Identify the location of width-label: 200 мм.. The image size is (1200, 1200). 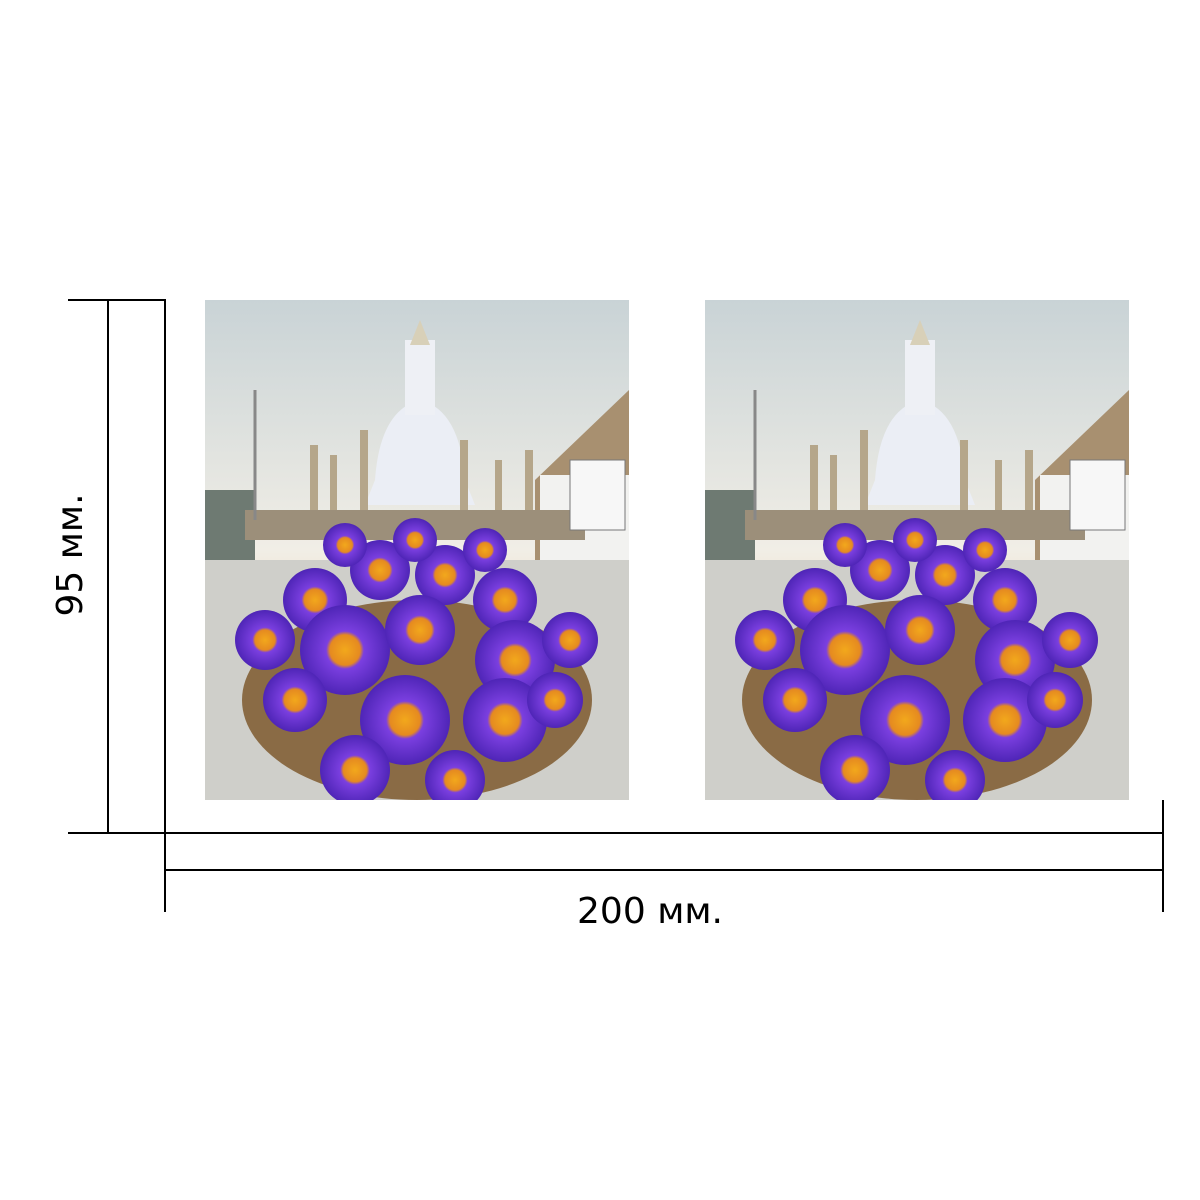
(650, 911).